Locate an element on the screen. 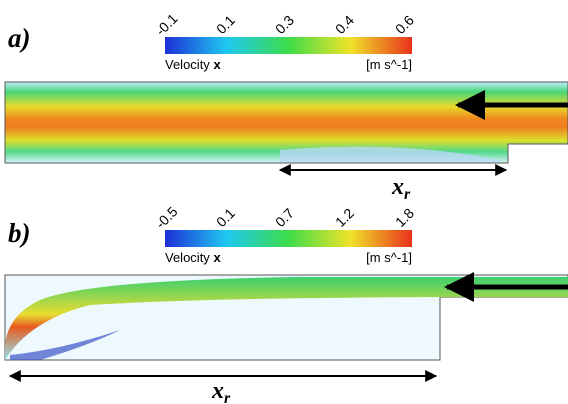  tick-label: 0.3 is located at coordinates (284, 24).